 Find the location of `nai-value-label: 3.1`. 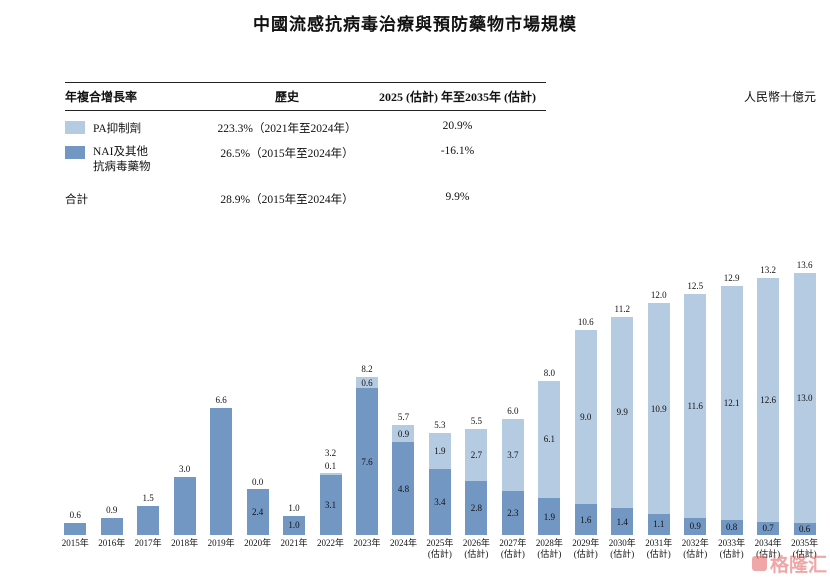

nai-value-label: 3.1 is located at coordinates (330, 505).